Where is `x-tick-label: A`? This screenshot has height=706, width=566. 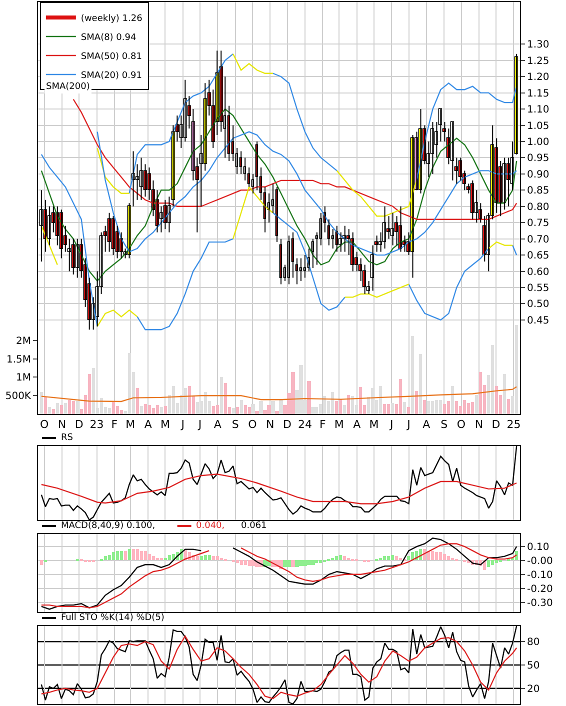 x-tick-label: A is located at coordinates (357, 425).